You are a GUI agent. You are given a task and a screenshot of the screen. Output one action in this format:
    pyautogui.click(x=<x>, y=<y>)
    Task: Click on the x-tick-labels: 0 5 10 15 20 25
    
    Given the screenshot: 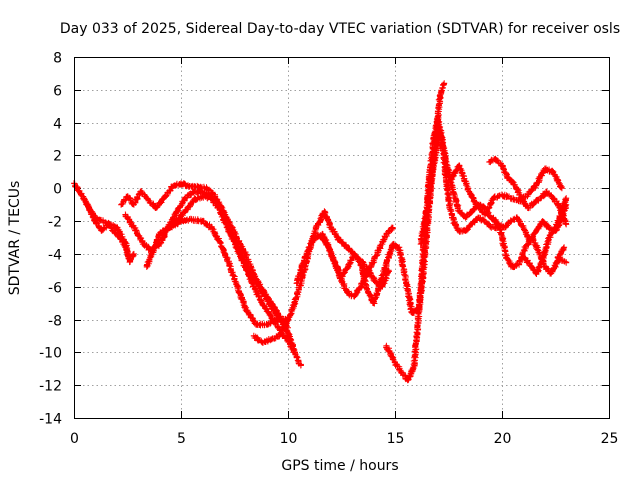 What is the action you would take?
    pyautogui.click(x=344, y=439)
    